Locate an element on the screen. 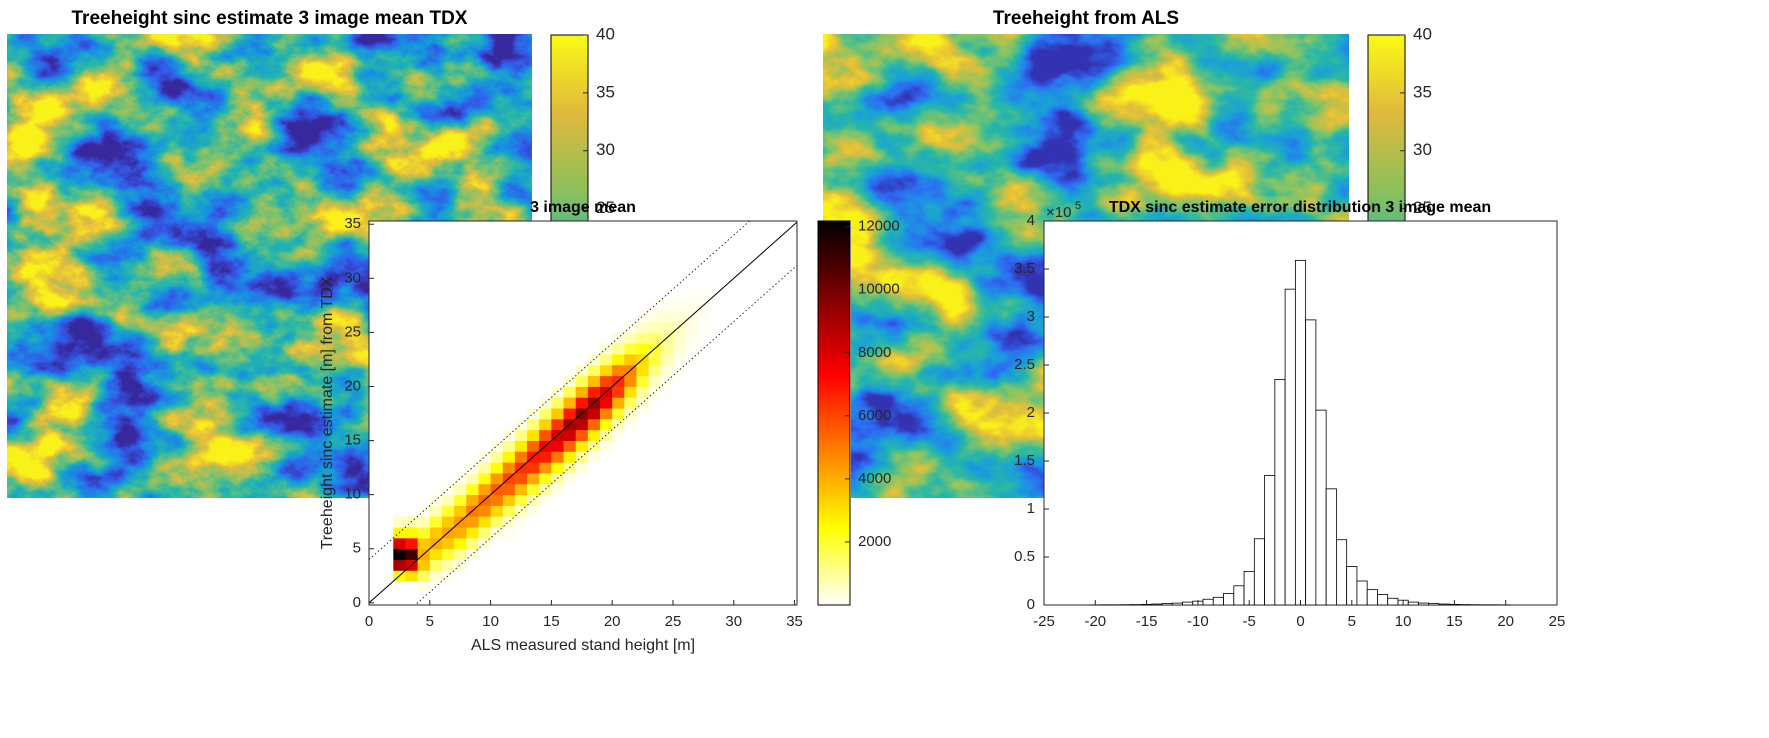 This screenshot has width=1769, height=738. y-exponent: 5 is located at coordinates (1078, 206).